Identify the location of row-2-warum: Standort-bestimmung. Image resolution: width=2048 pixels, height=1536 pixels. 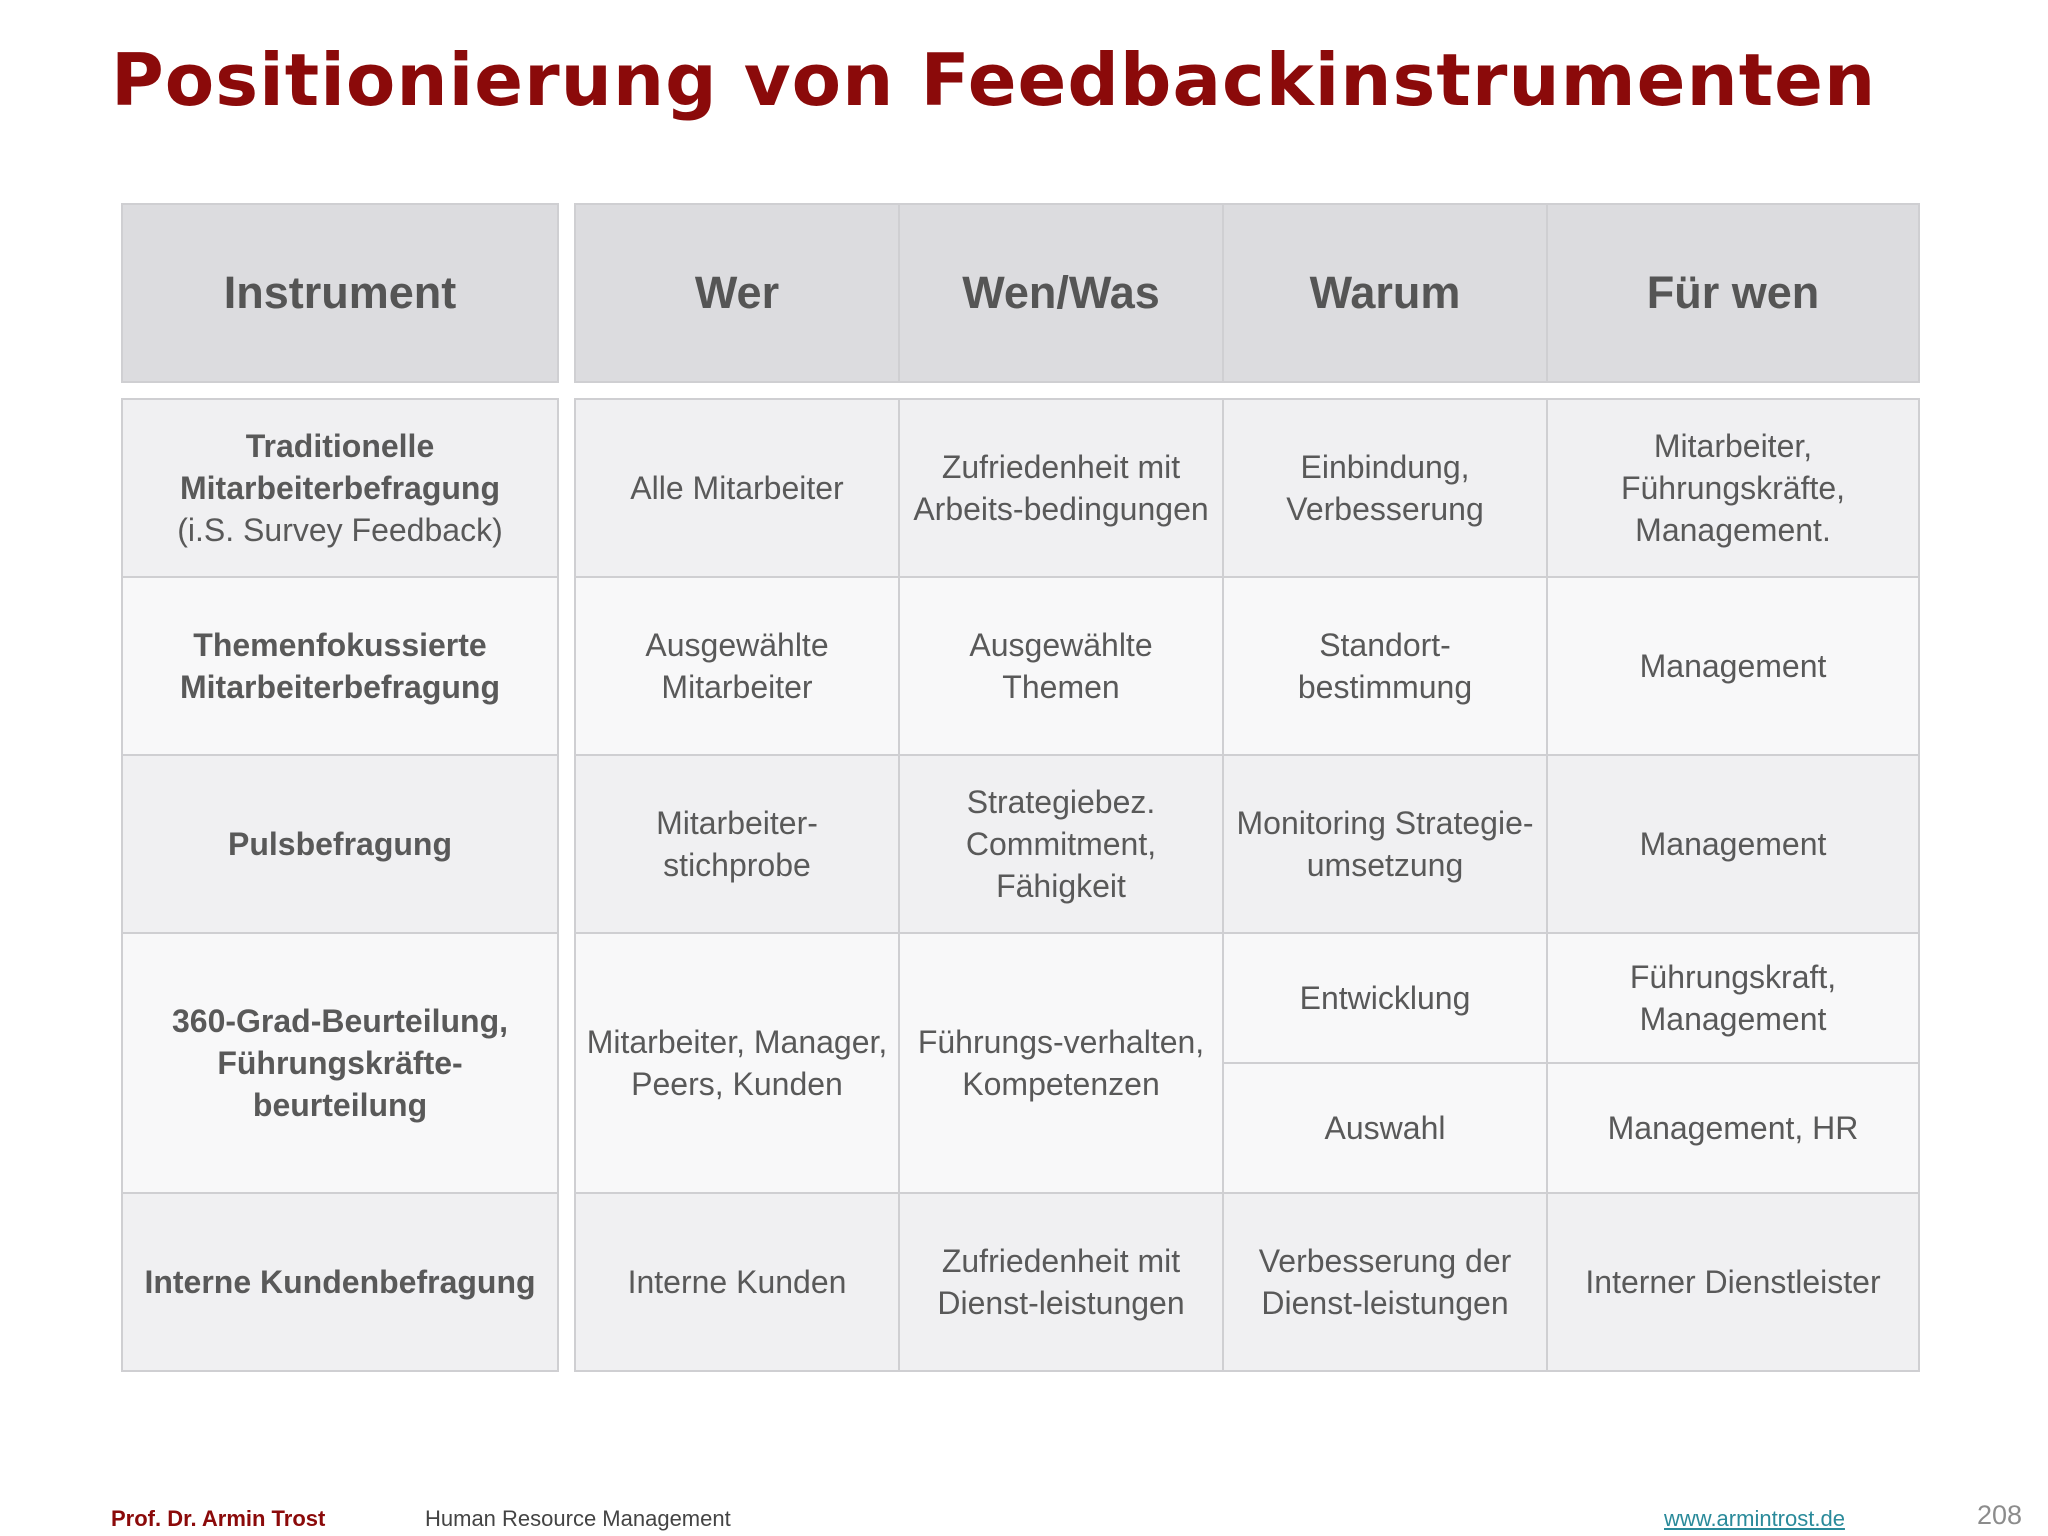
(1385, 666).